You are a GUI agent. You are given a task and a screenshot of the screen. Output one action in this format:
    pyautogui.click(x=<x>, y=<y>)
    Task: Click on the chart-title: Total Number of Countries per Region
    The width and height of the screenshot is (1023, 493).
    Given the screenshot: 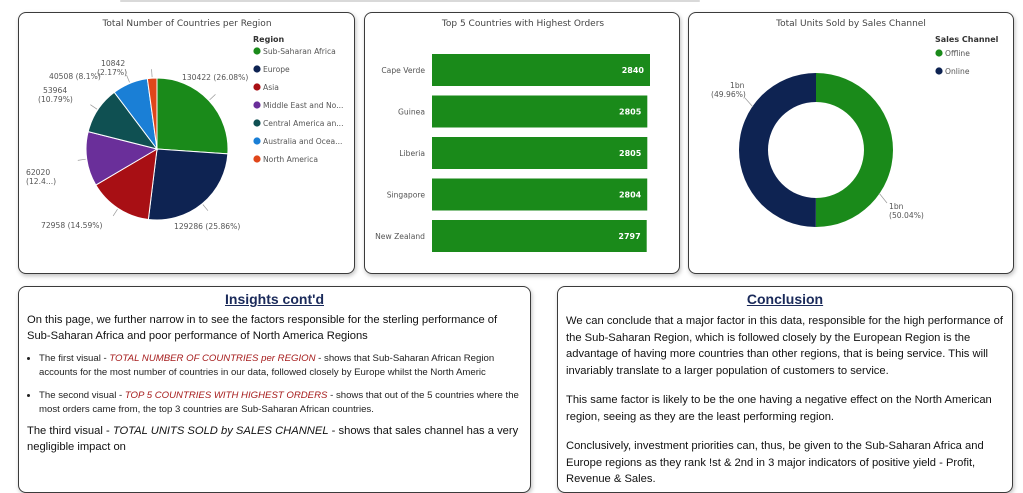 What is the action you would take?
    pyautogui.click(x=186, y=24)
    